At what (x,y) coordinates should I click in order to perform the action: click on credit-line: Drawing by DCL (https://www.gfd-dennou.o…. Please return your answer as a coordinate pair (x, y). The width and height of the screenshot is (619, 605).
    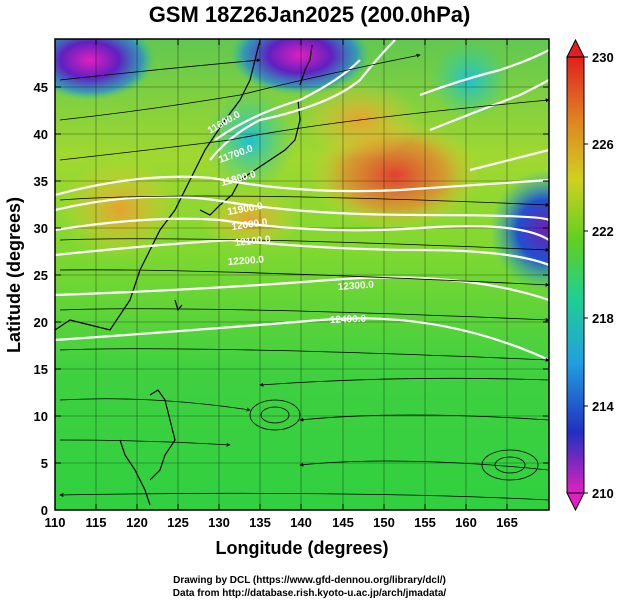
    Looking at the image, I should click on (309, 580).